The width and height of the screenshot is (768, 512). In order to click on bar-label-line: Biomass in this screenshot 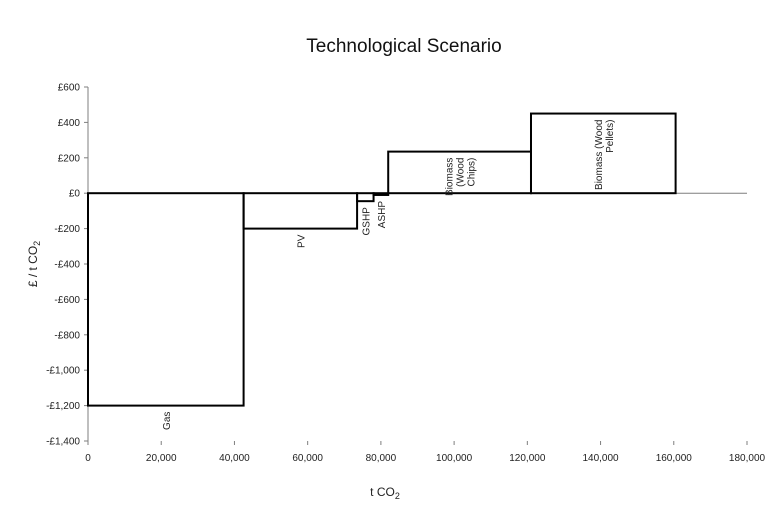, I will do `click(450, 177)`.